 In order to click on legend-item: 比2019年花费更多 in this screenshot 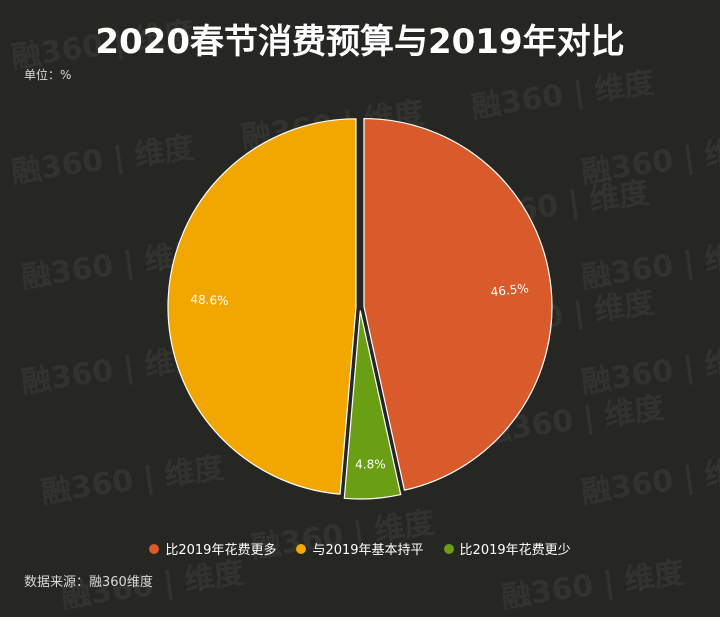, I will do `click(212, 548)`.